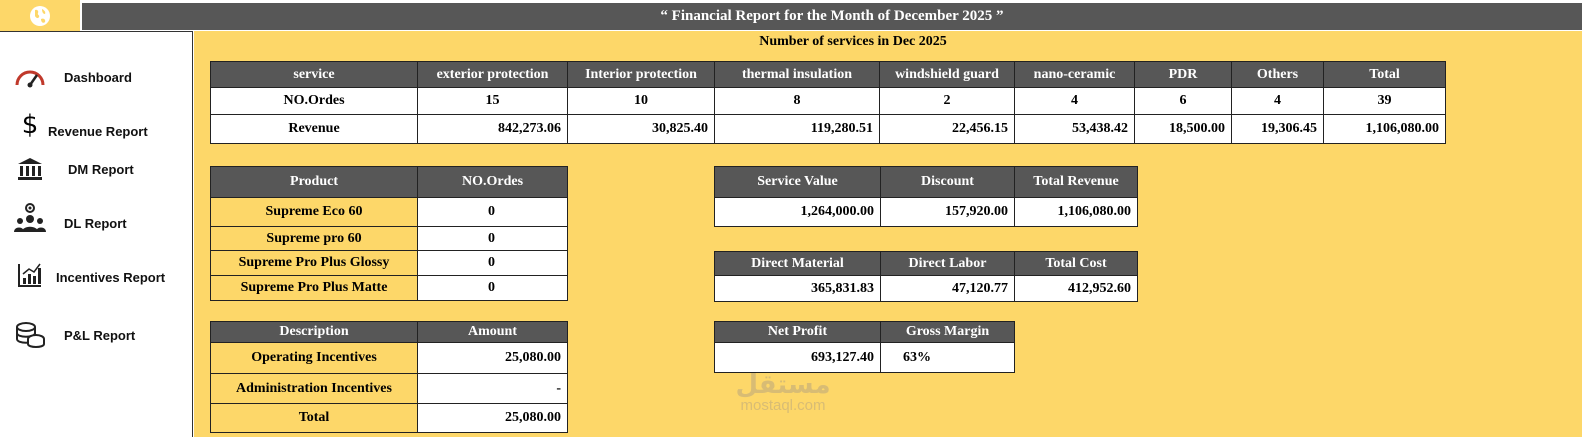 This screenshot has height=437, width=1582. Describe the element at coordinates (1277, 74) in the screenshot. I see `column-header: Others` at that location.